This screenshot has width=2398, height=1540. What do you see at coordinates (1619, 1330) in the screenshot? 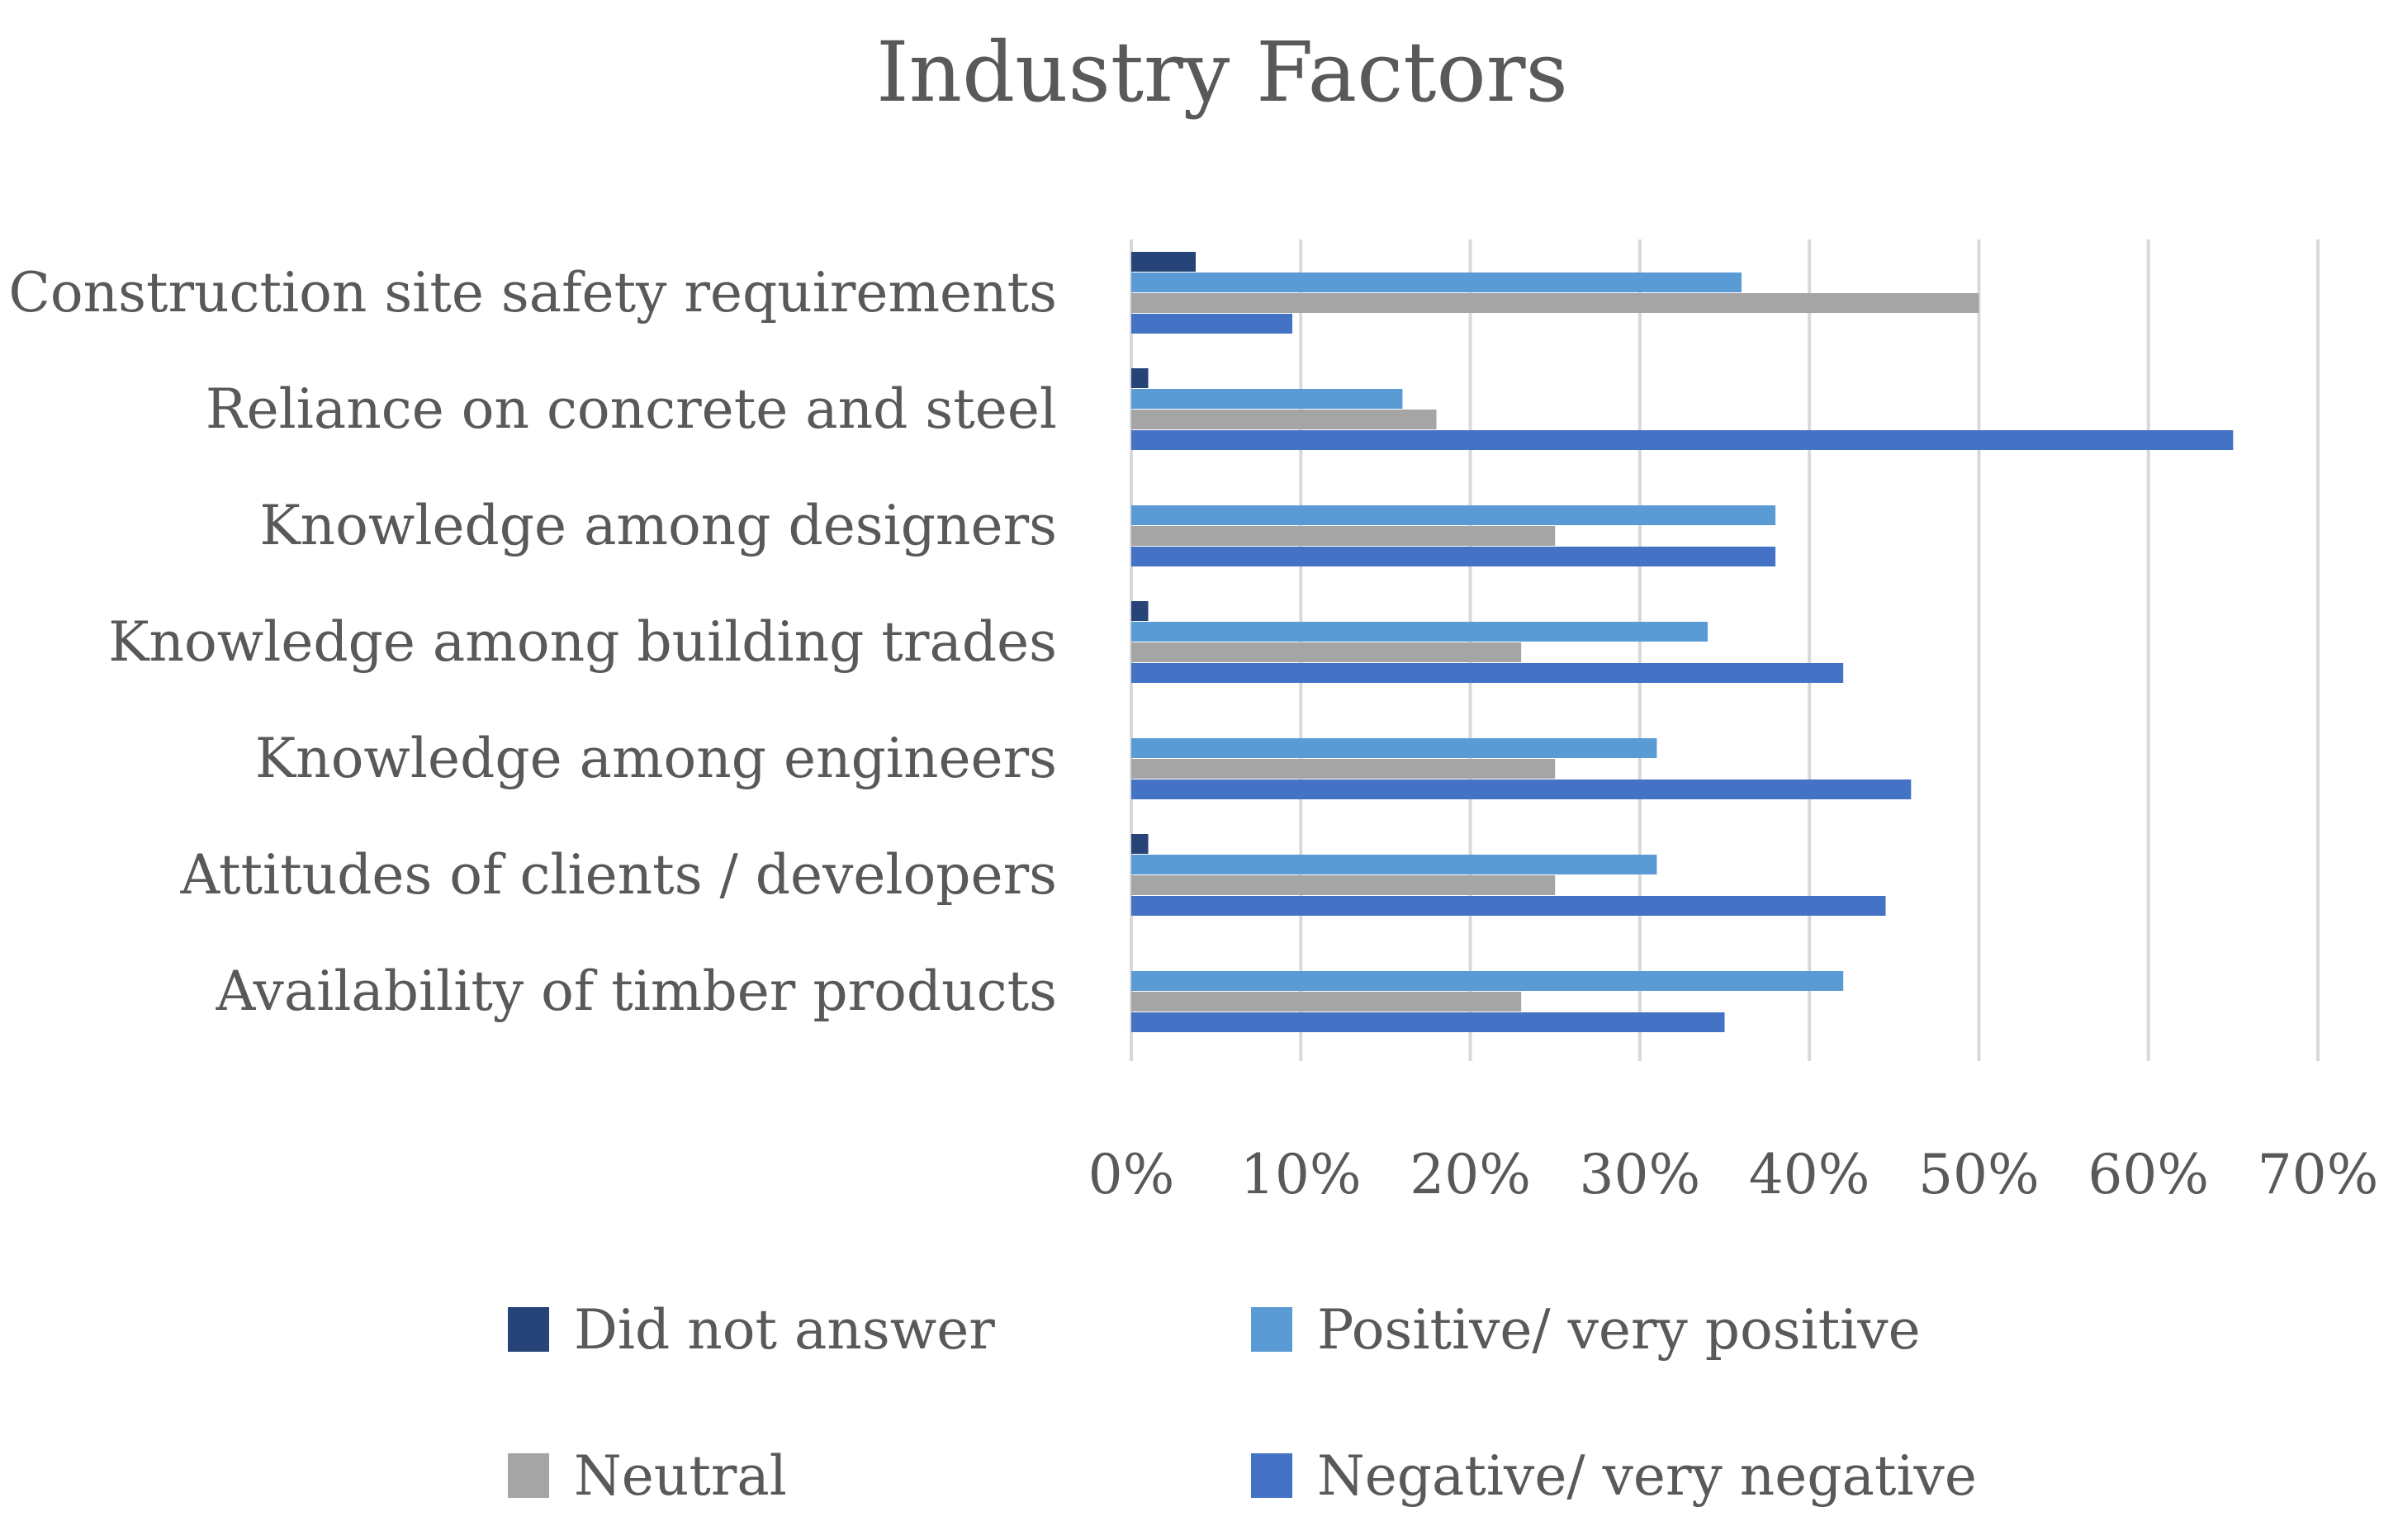
I see `legend-label: Positive/ very positive` at bounding box center [1619, 1330].